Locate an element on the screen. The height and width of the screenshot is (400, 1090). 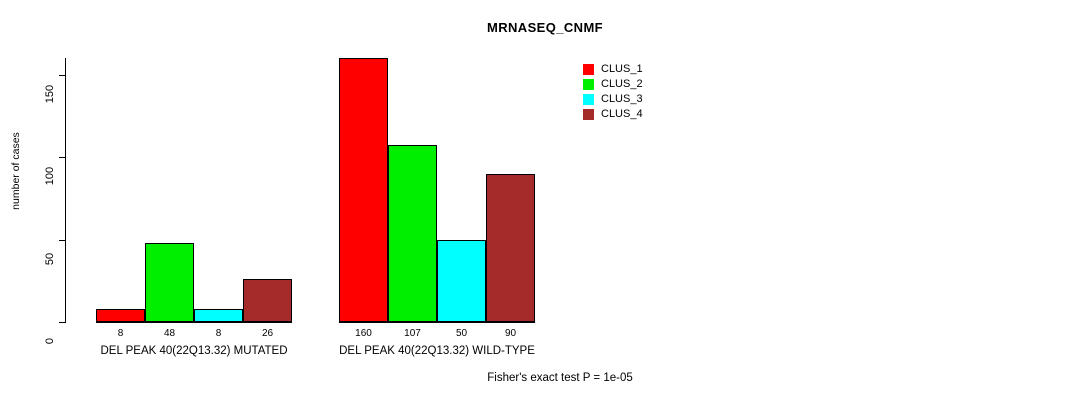
bar-value-label: 26 is located at coordinates (267, 333).